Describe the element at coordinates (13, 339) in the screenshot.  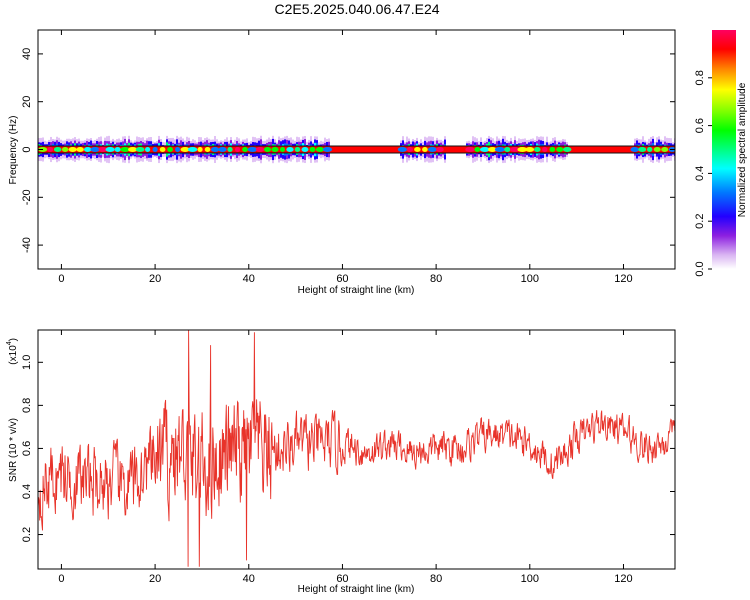
I see `snr-multiplier-close: )` at that location.